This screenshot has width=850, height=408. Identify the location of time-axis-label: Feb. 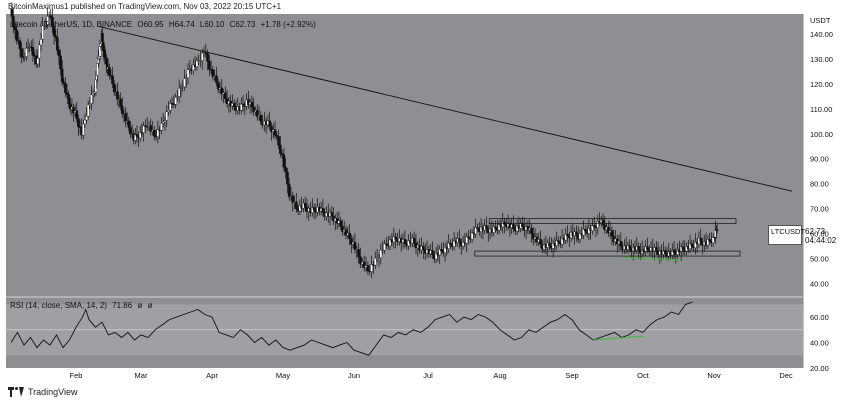
(76, 375).